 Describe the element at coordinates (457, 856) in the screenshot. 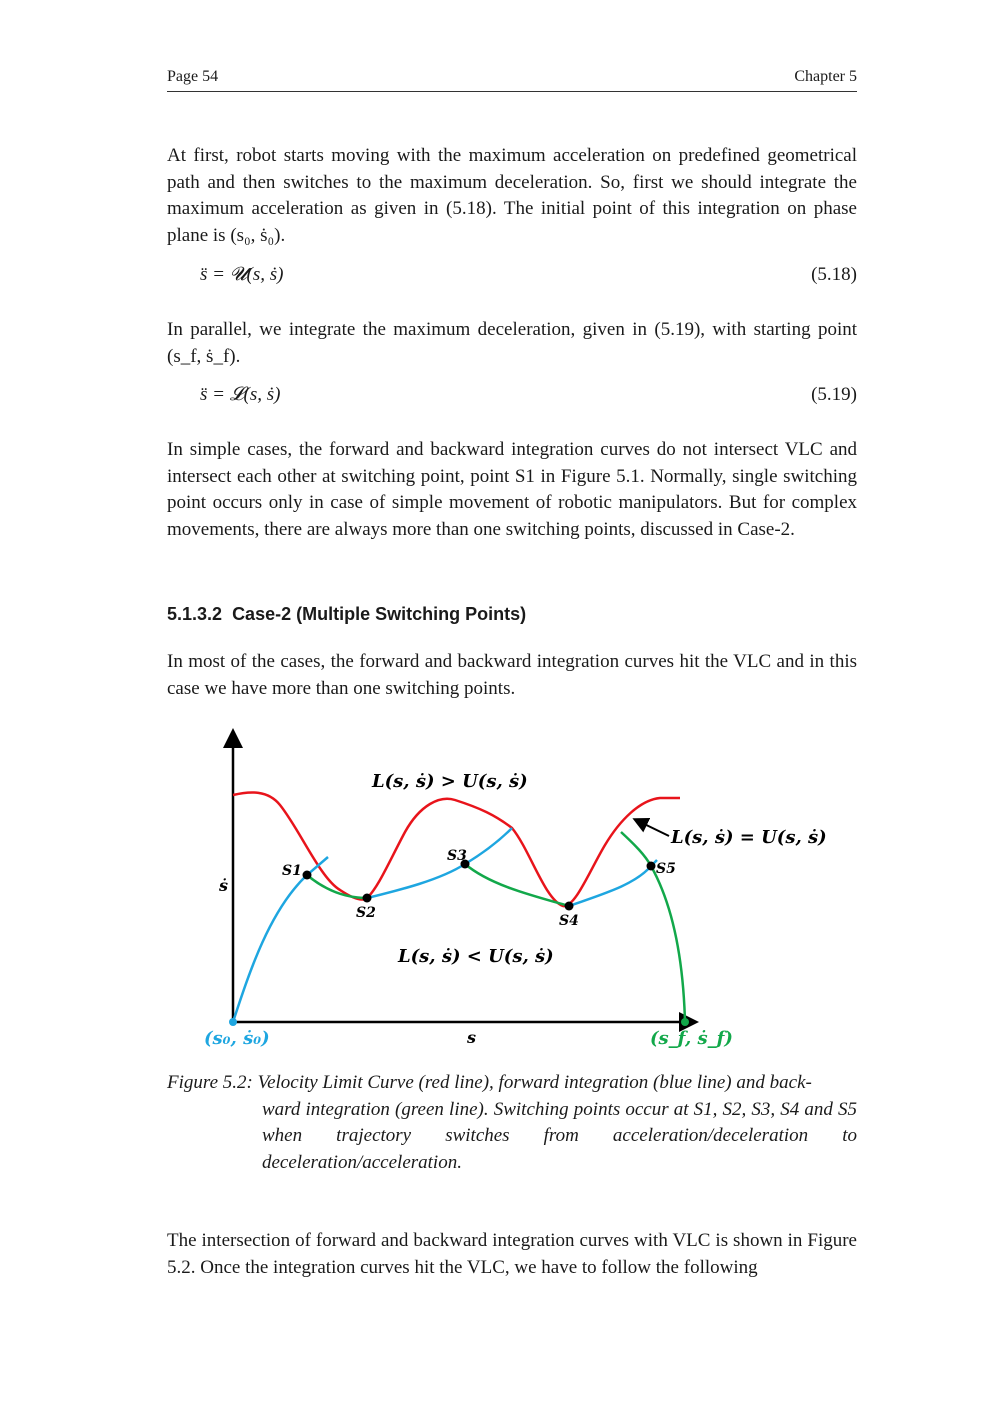

I see `label-s3: S3` at that location.